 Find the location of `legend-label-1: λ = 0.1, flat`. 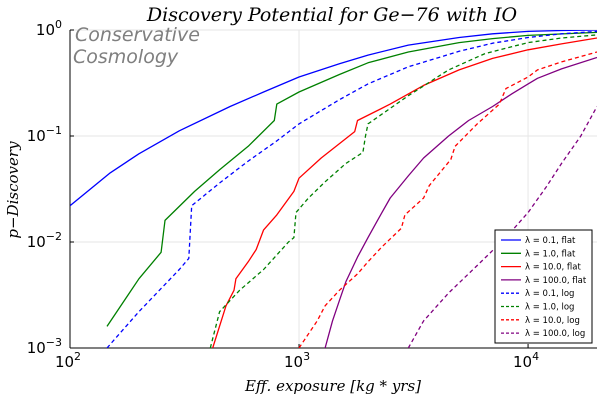

legend-label-1: λ = 0.1, flat is located at coordinates (550, 241).